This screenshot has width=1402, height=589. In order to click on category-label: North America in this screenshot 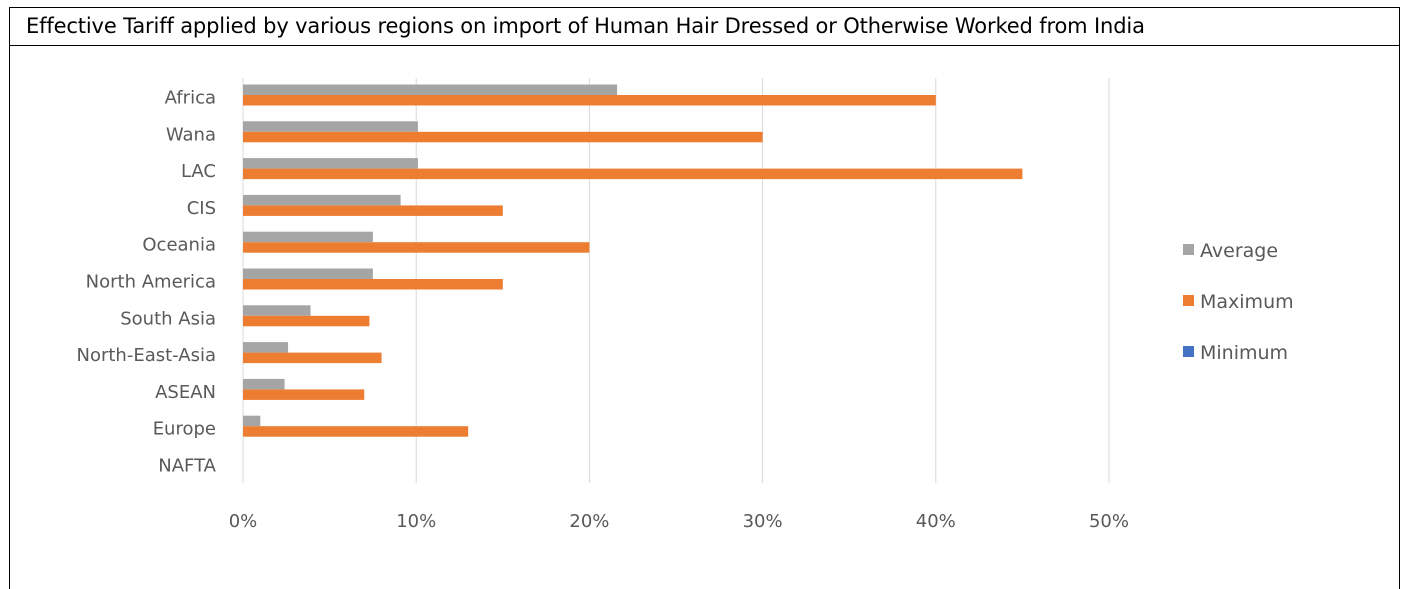, I will do `click(151, 282)`.